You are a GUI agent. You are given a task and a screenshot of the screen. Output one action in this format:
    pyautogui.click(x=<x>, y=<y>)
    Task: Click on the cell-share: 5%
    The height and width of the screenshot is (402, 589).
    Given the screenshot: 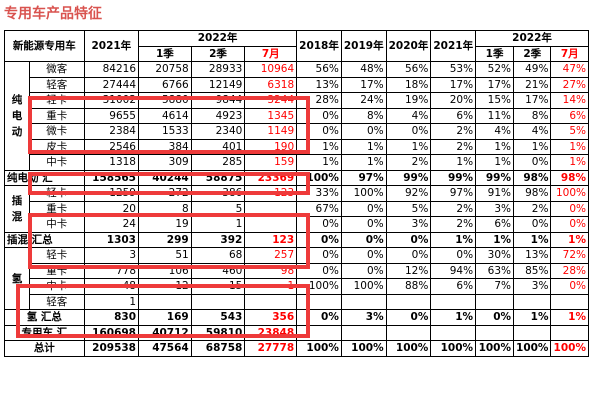 What is the action you would take?
    pyautogui.click(x=408, y=208)
    